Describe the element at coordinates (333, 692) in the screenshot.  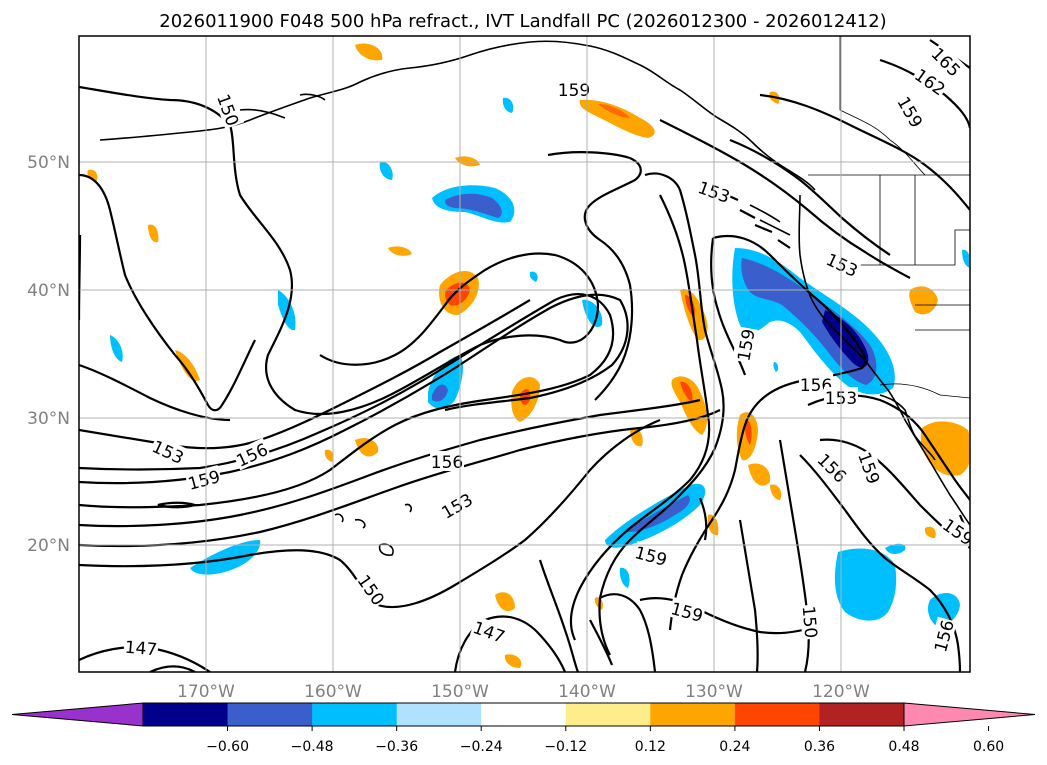
I see `lon-label-160w: 160°W` at that location.